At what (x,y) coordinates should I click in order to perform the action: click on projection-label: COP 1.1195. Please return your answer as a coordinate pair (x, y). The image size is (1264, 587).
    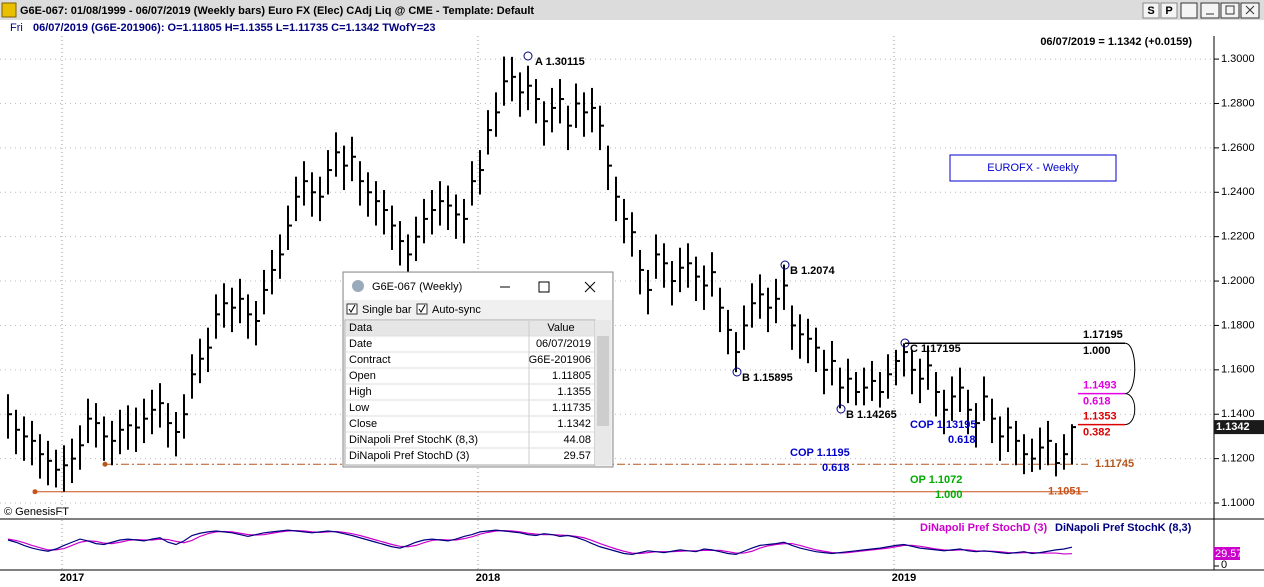
    Looking at the image, I should click on (820, 453).